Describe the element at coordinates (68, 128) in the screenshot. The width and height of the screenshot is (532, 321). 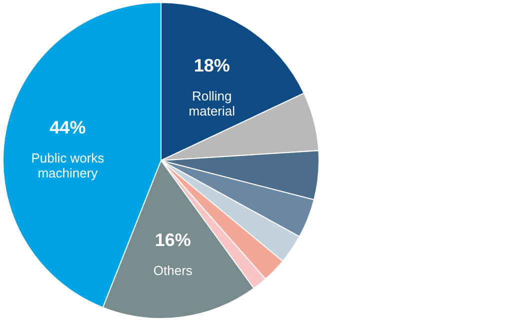
I see `data-label: 44%` at that location.